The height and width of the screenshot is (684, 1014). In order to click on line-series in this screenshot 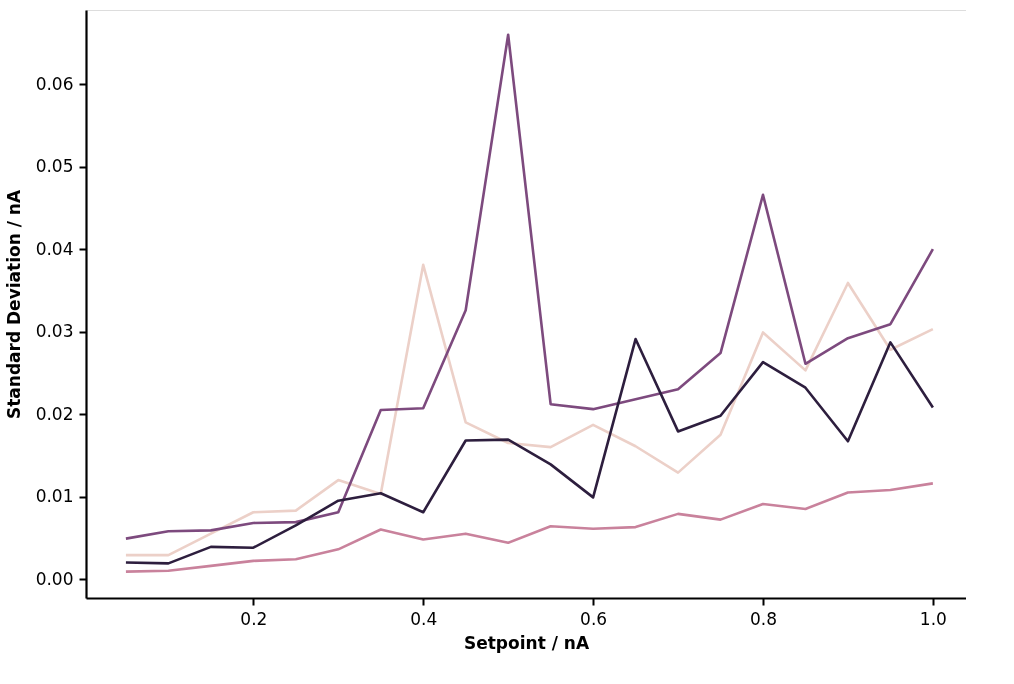, I will do `click(529, 527)`.